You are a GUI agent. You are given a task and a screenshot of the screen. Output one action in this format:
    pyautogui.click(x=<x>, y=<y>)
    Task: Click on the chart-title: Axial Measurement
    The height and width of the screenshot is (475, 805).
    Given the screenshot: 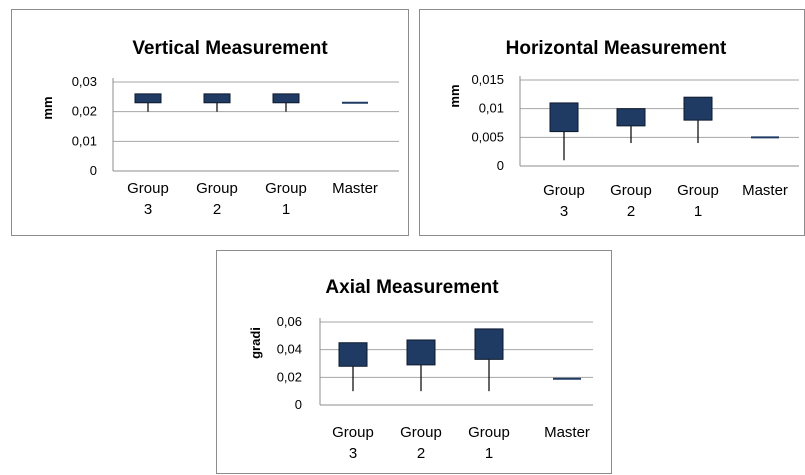 What is the action you would take?
    pyautogui.click(x=412, y=287)
    